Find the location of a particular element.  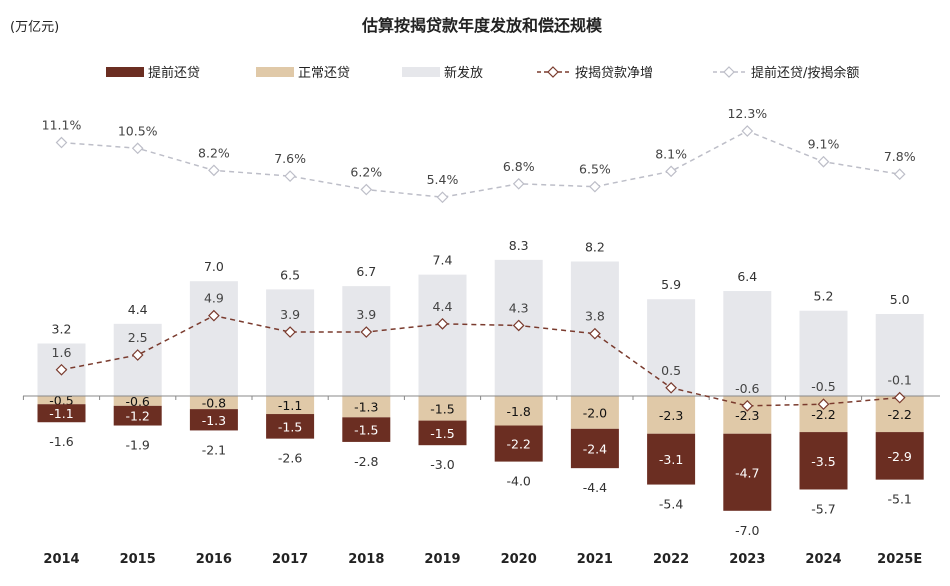

chart-title: 估算按揭贷款年度发放和偿还规模 is located at coordinates (482, 25).